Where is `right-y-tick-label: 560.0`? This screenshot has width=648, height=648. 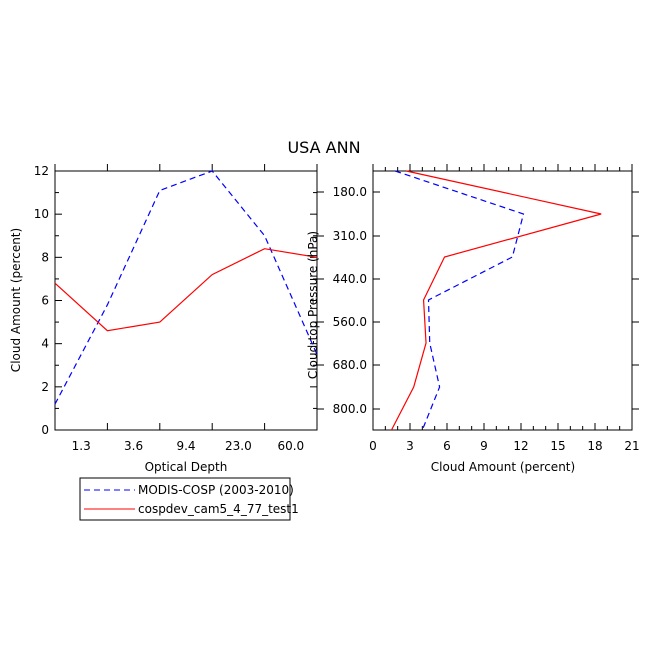 right-y-tick-label: 560.0 is located at coordinates (350, 322).